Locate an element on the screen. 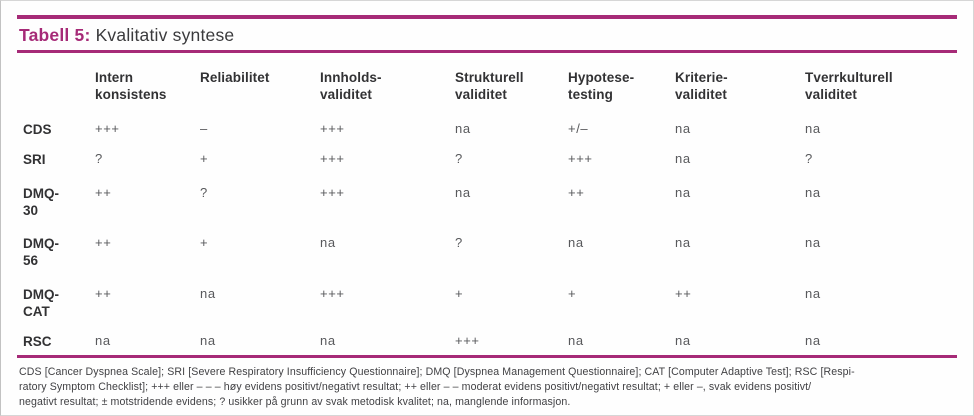 The image size is (974, 416). table-row-cds: CDS +++ – +++ na +/– na na is located at coordinates (485, 136).